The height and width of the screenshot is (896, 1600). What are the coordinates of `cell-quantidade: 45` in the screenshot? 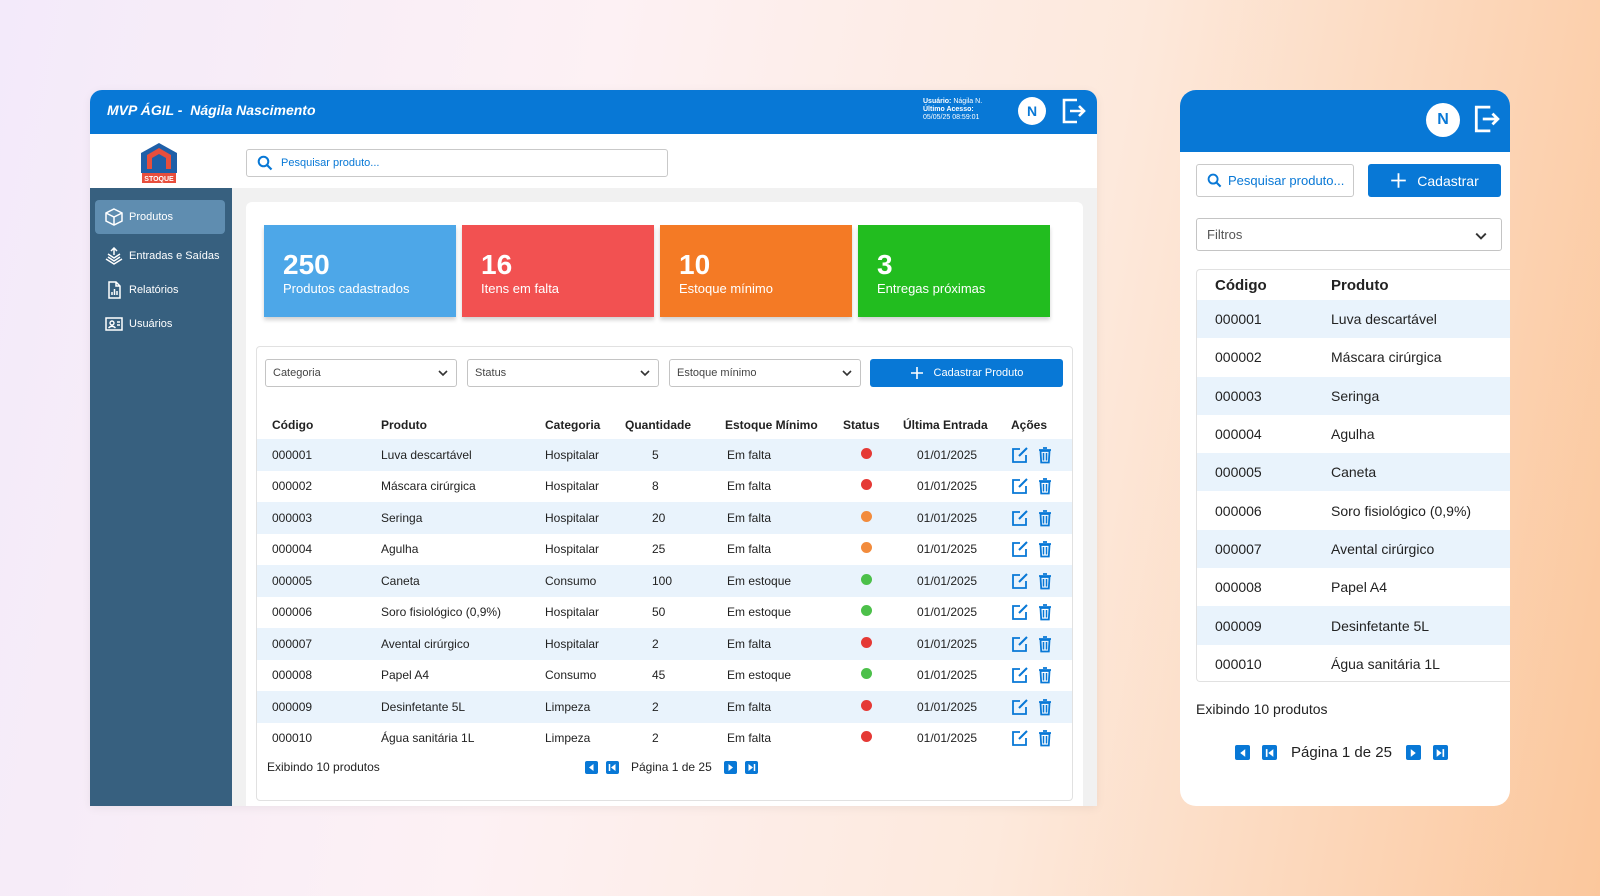 It's located at (659, 675).